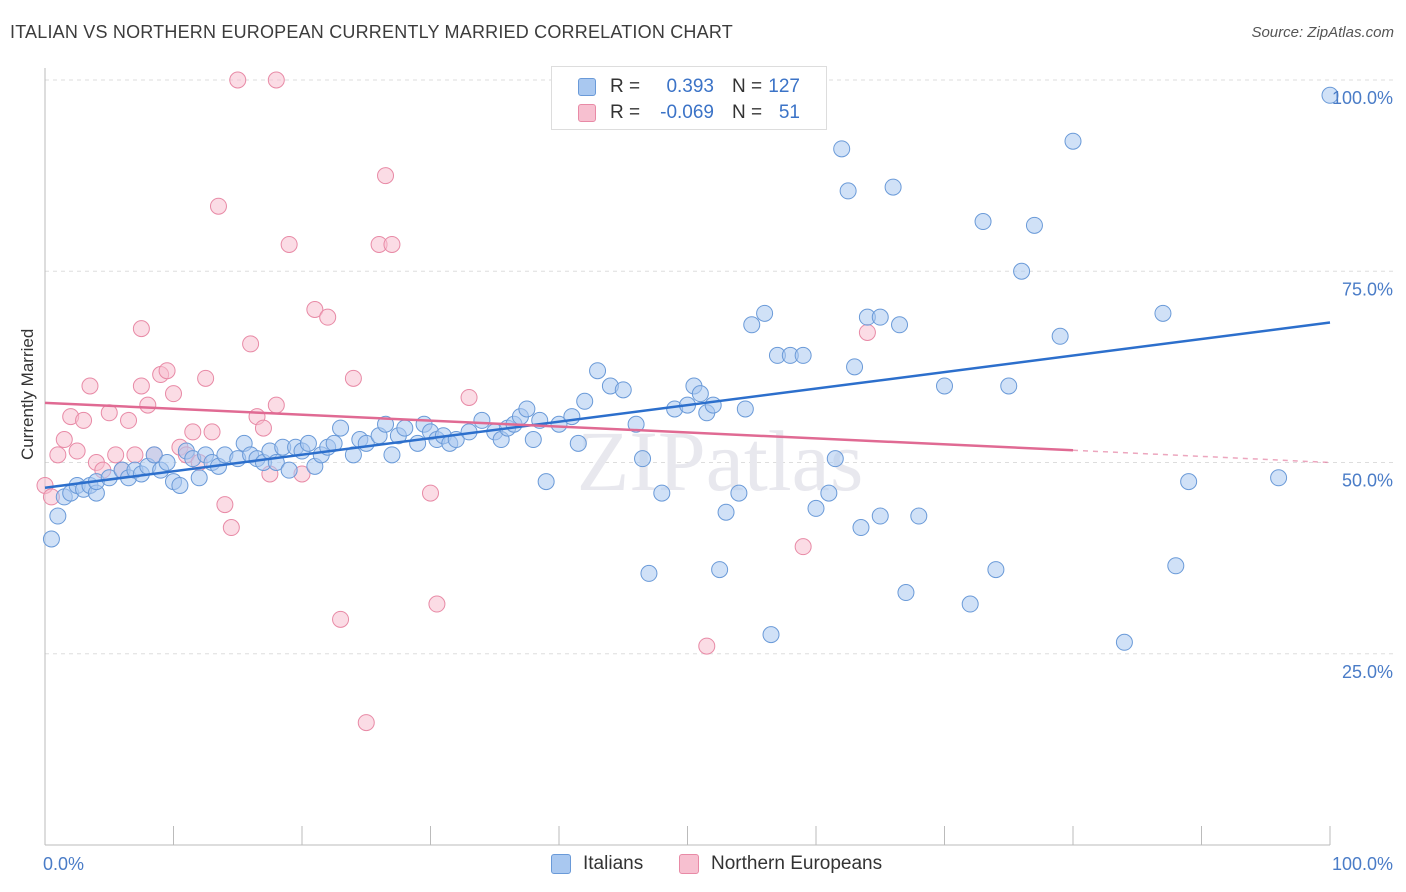 This screenshot has width=1406, height=892. Describe the element at coordinates (625, 86) in the screenshot. I see `r-label: R =` at that location.